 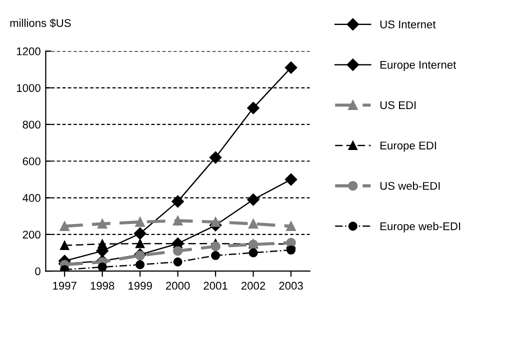 What do you see at coordinates (40, 23) in the screenshot?
I see `y-axis-title: millions $US` at bounding box center [40, 23].